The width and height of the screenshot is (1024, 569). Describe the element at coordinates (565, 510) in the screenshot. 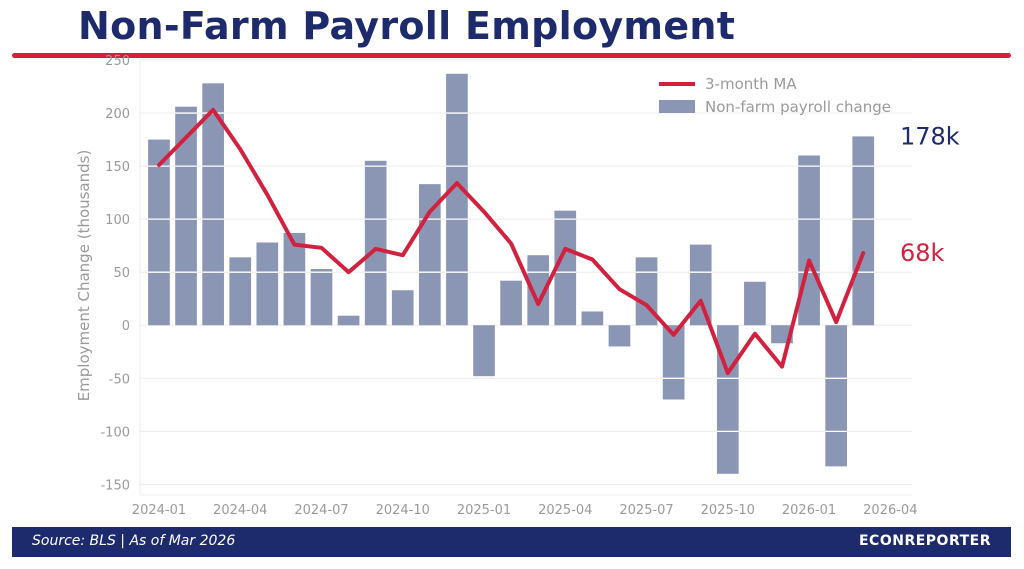

I see `x-tick-label: 2025-04` at that location.